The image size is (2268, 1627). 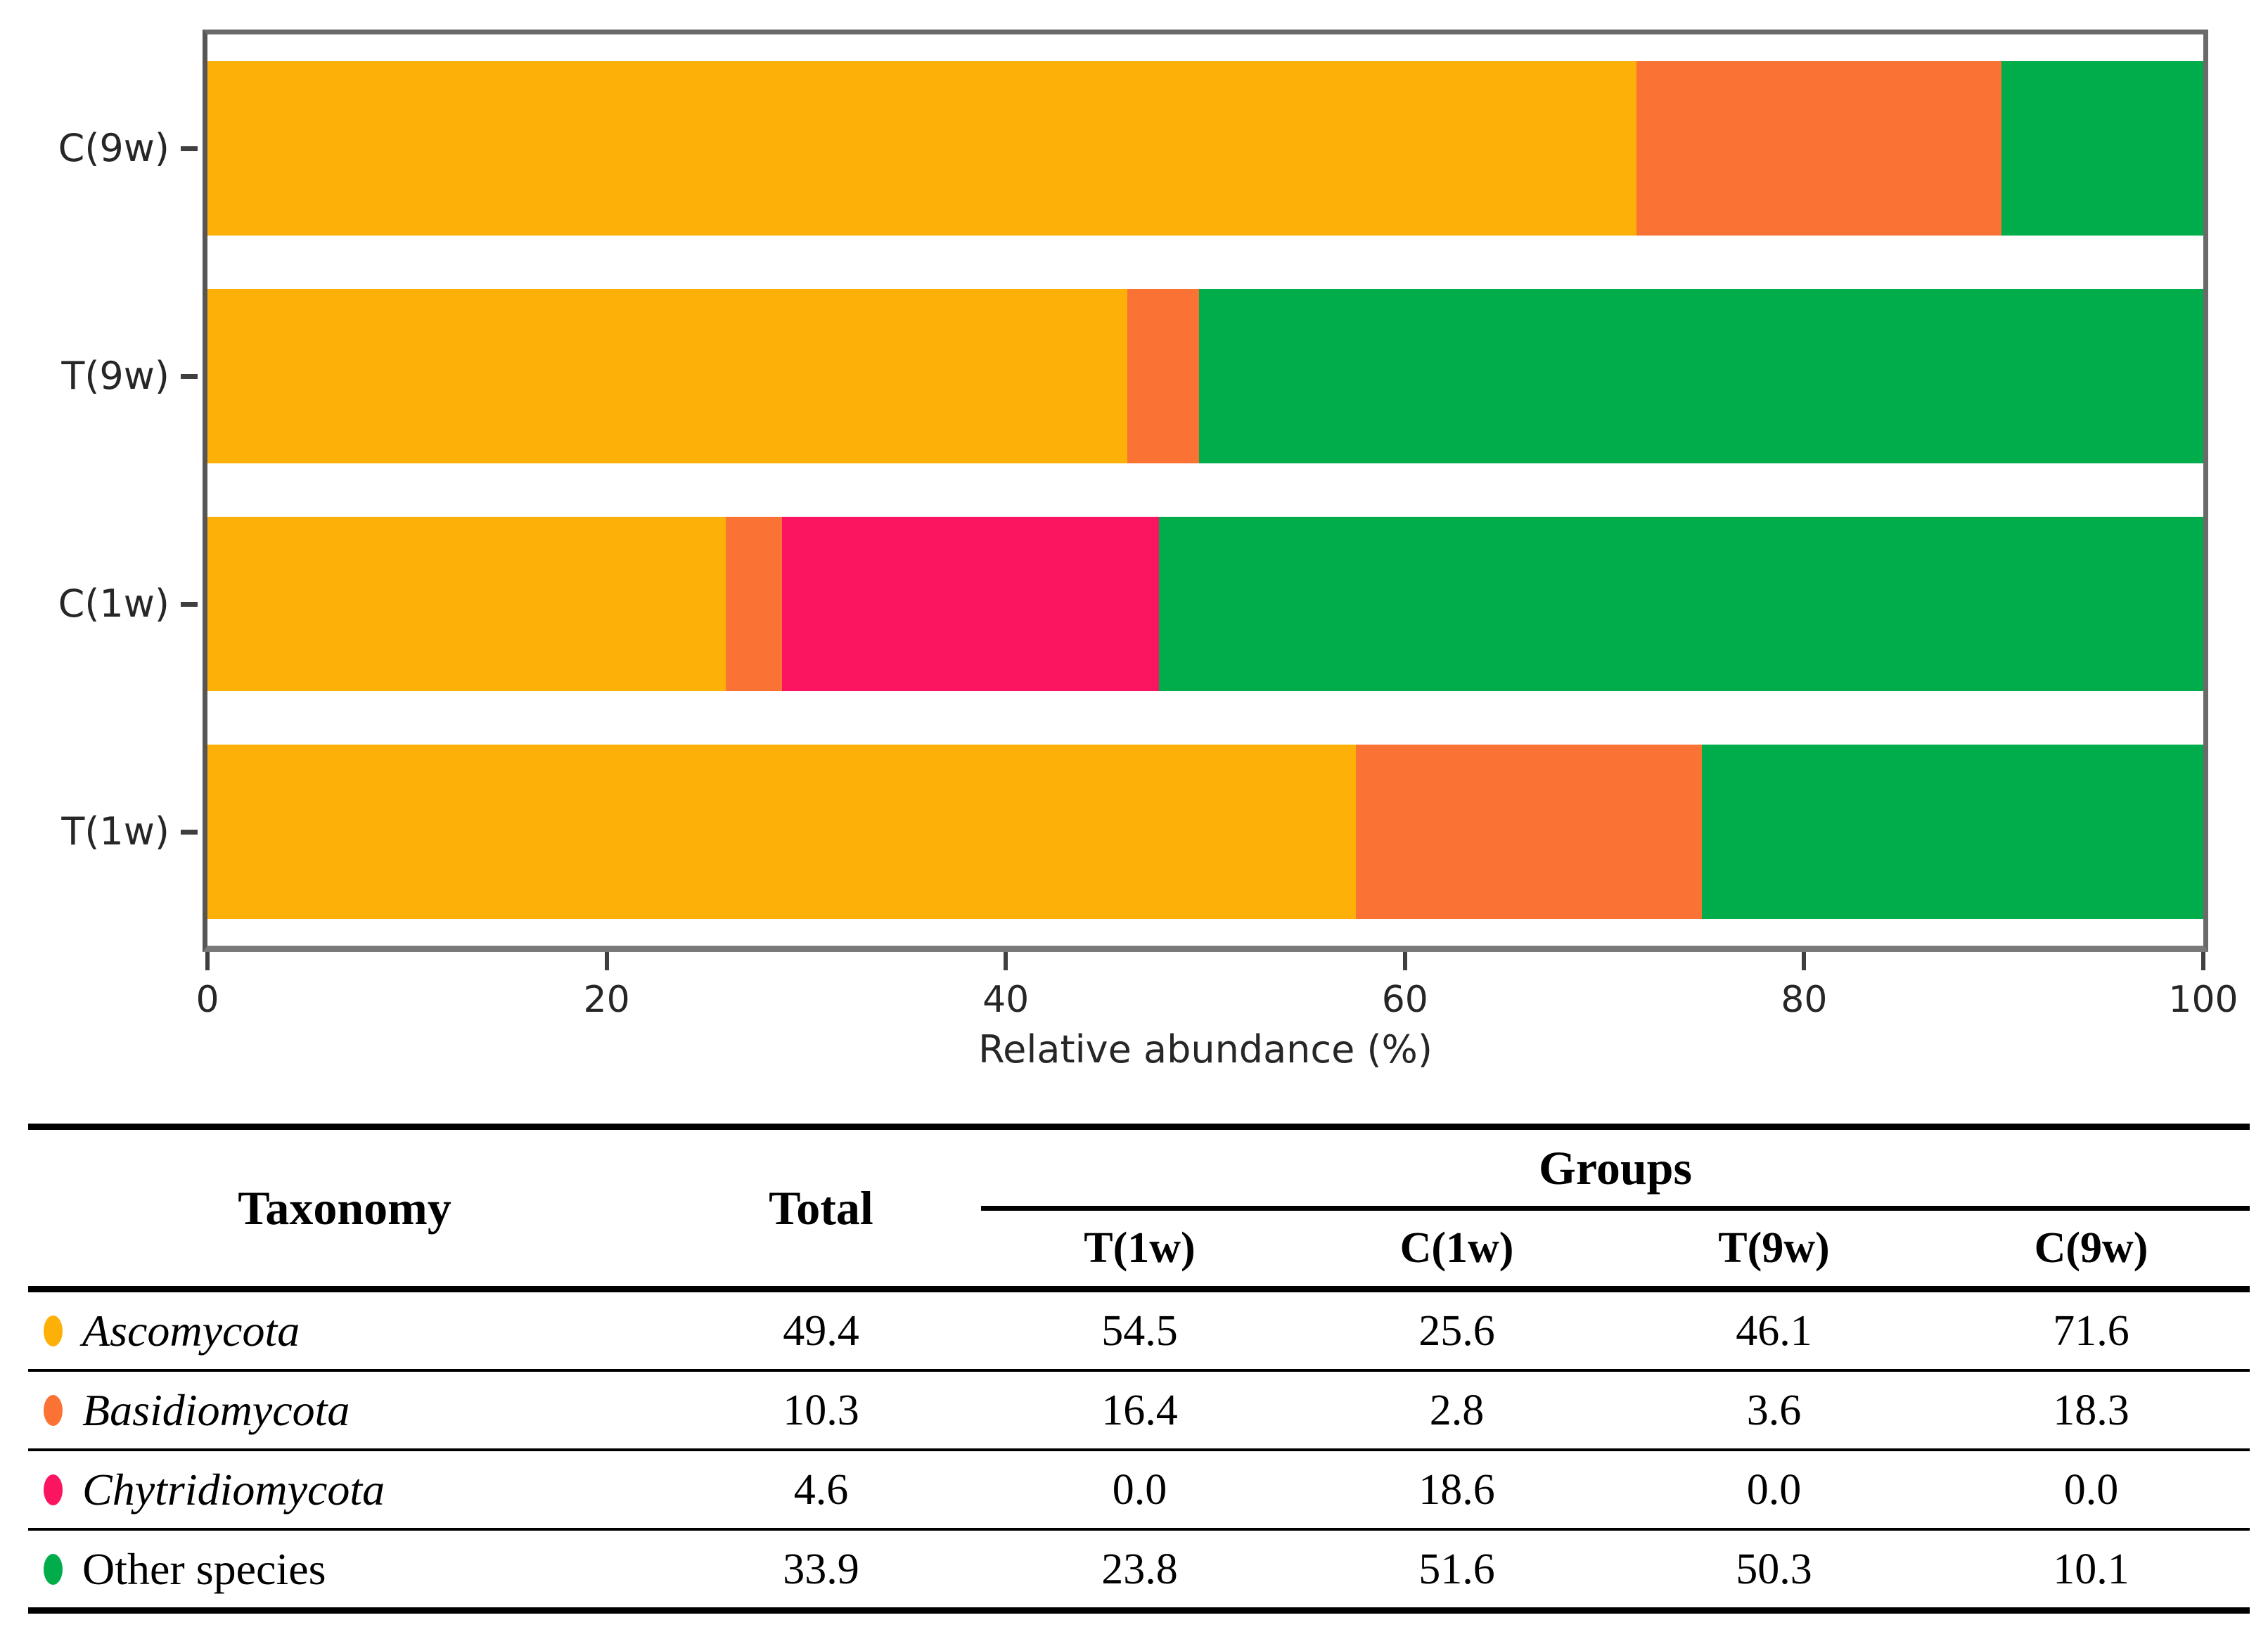 I want to click on value-t-9w: 0.0, so click(x=1774, y=1489).